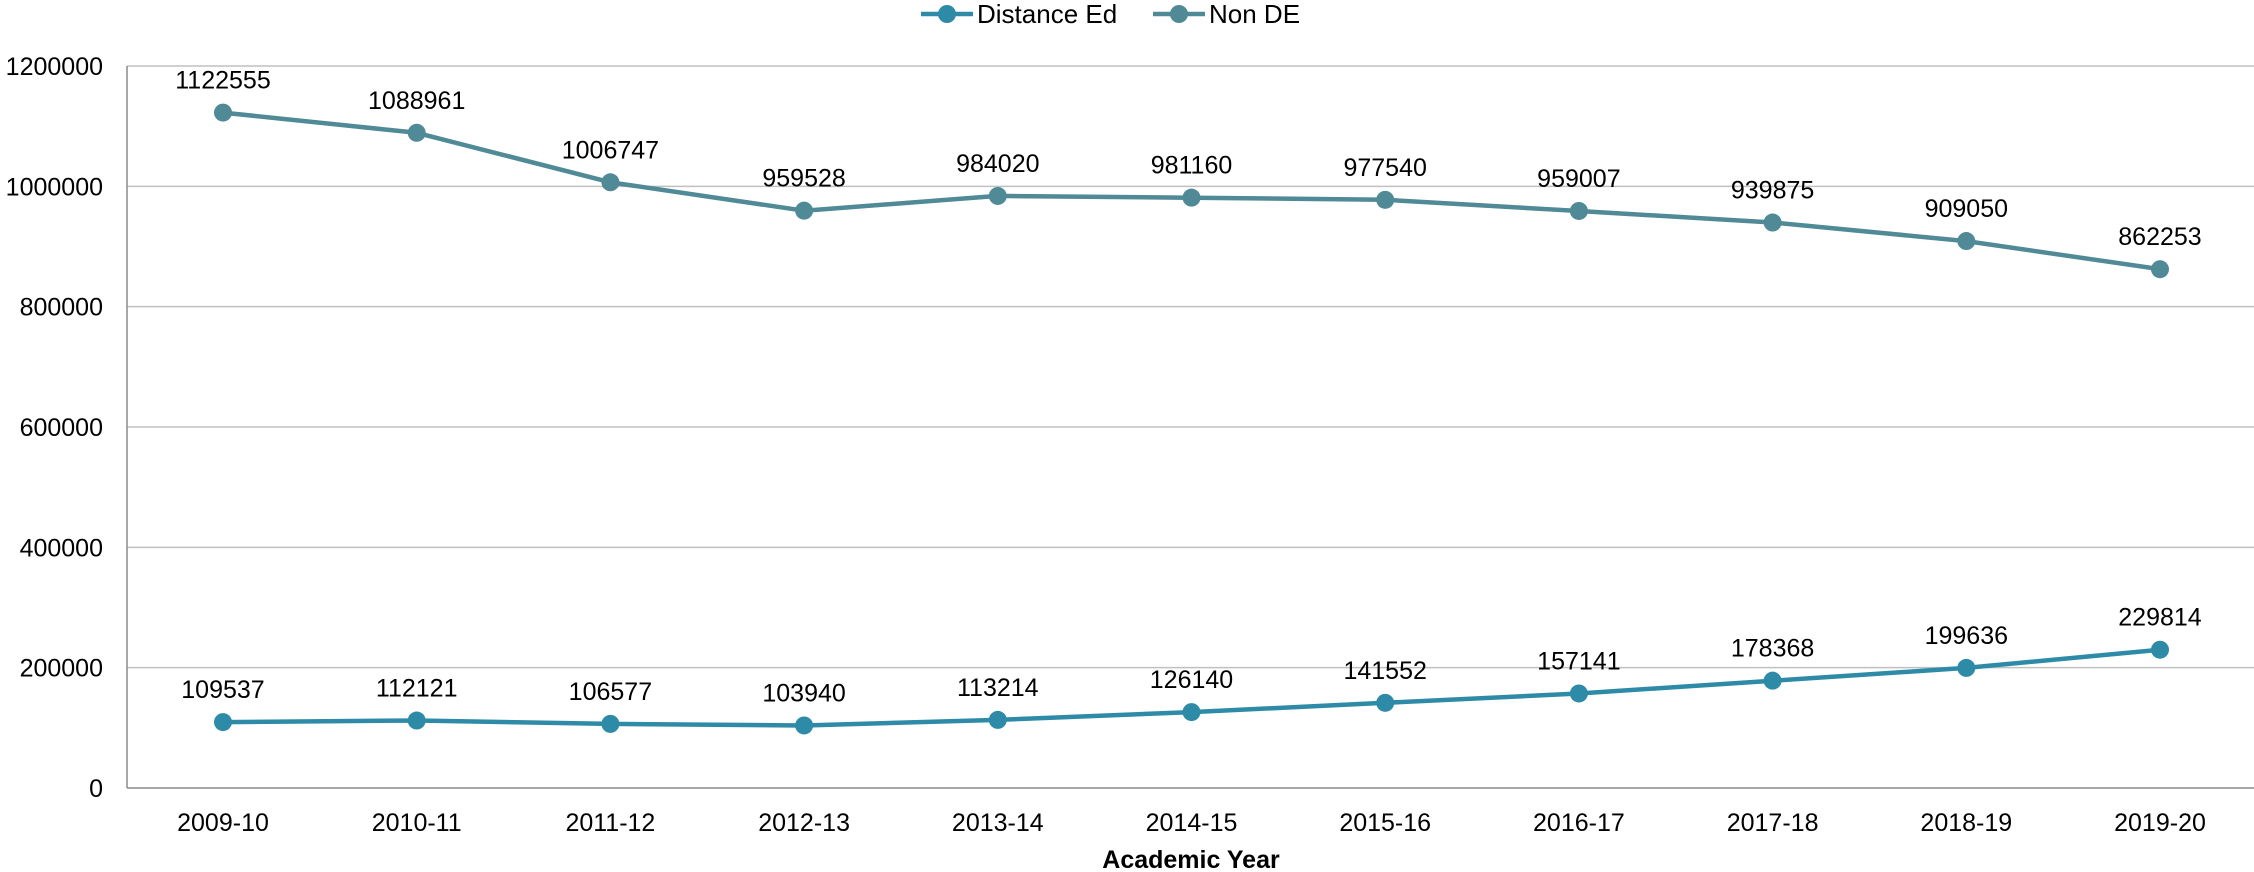  I want to click on data-label: 112121, so click(417, 689).